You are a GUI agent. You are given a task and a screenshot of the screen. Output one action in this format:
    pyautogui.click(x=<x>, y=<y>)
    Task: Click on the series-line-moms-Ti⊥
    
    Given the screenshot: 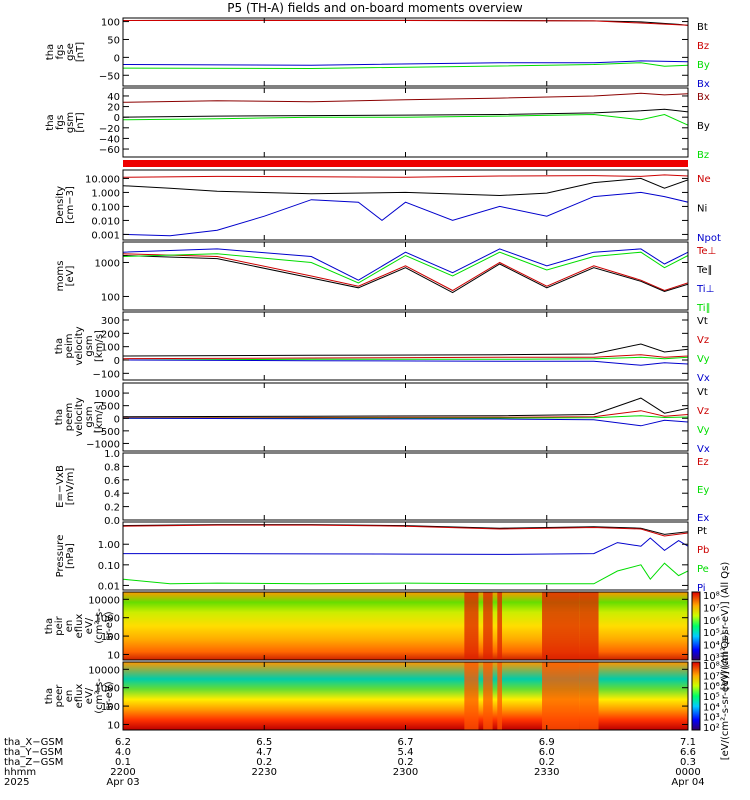 What is the action you would take?
    pyautogui.click(x=405, y=264)
    